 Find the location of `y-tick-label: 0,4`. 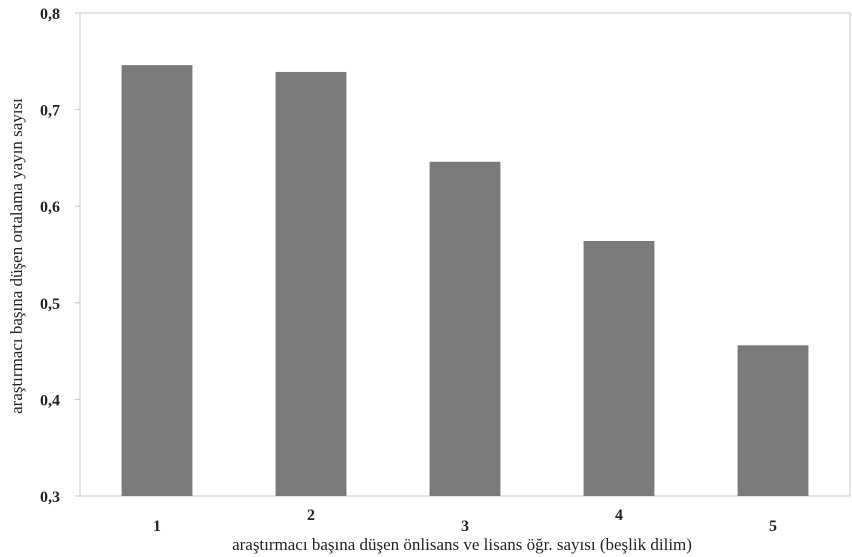

y-tick-label: 0,4 is located at coordinates (50, 400).